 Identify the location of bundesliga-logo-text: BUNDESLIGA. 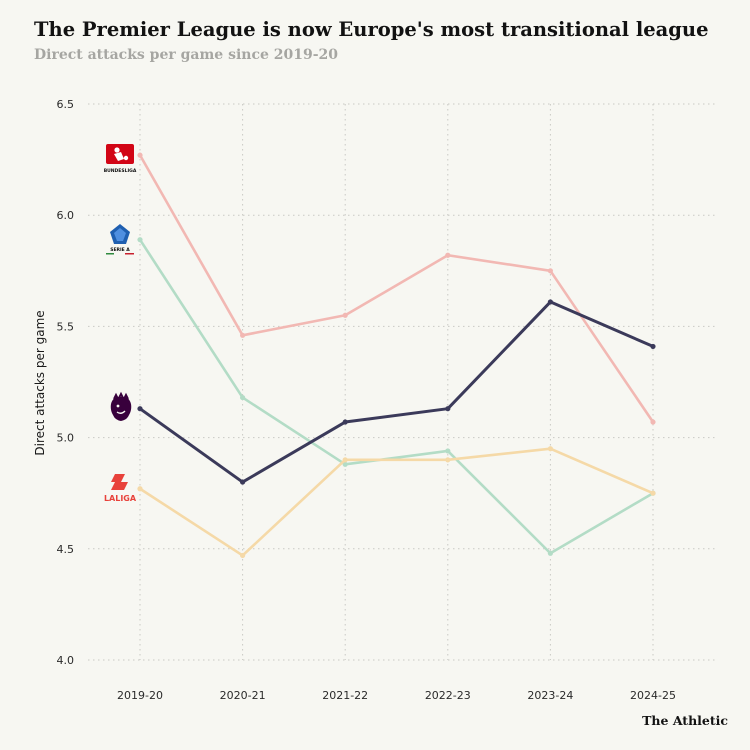
(120, 171).